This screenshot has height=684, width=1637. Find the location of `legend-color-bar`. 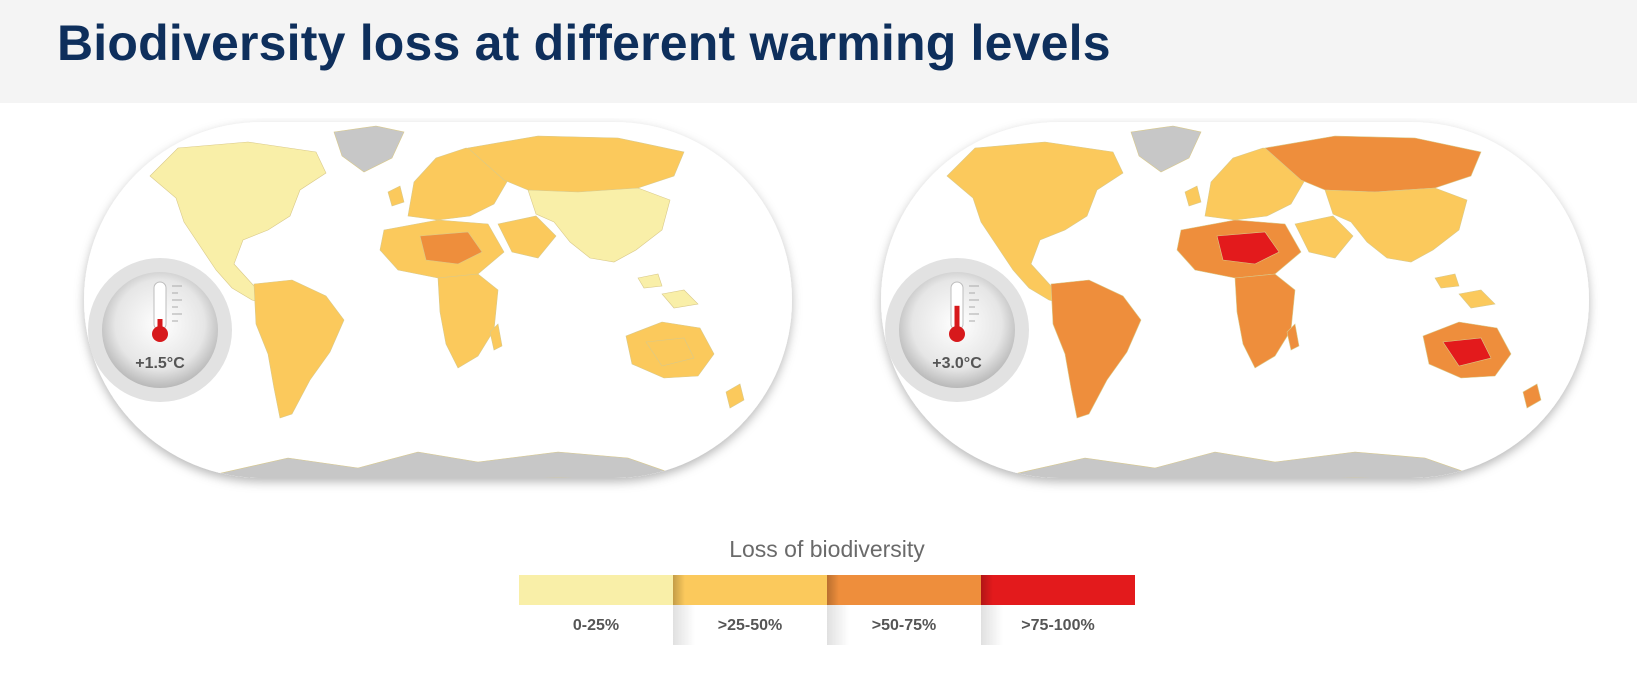

legend-color-bar is located at coordinates (827, 590).